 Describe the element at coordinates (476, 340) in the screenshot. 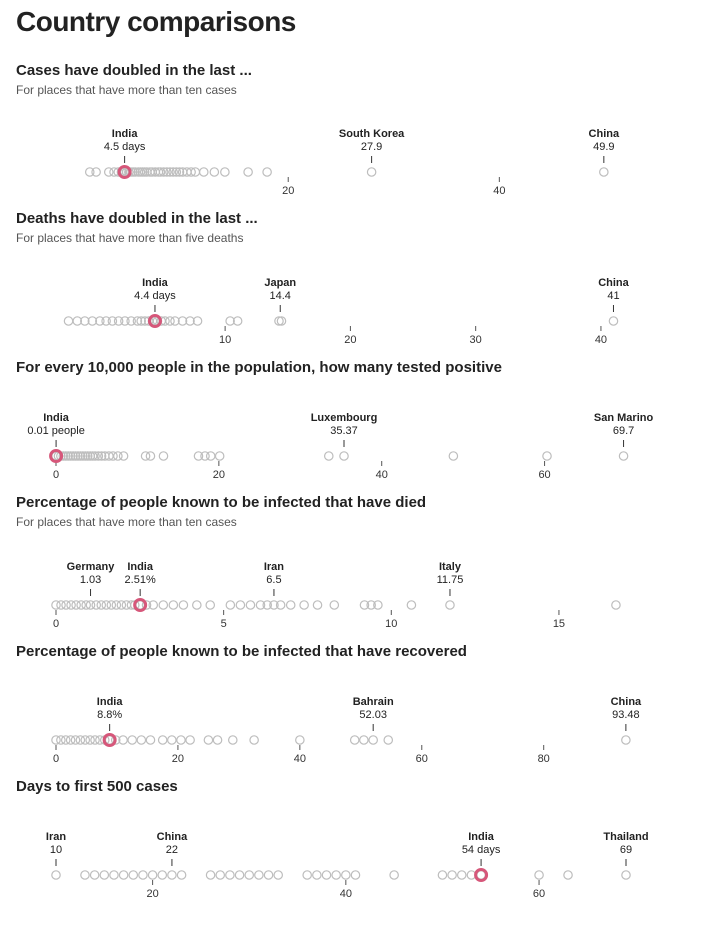

I see `axis-tick-label: 30` at that location.